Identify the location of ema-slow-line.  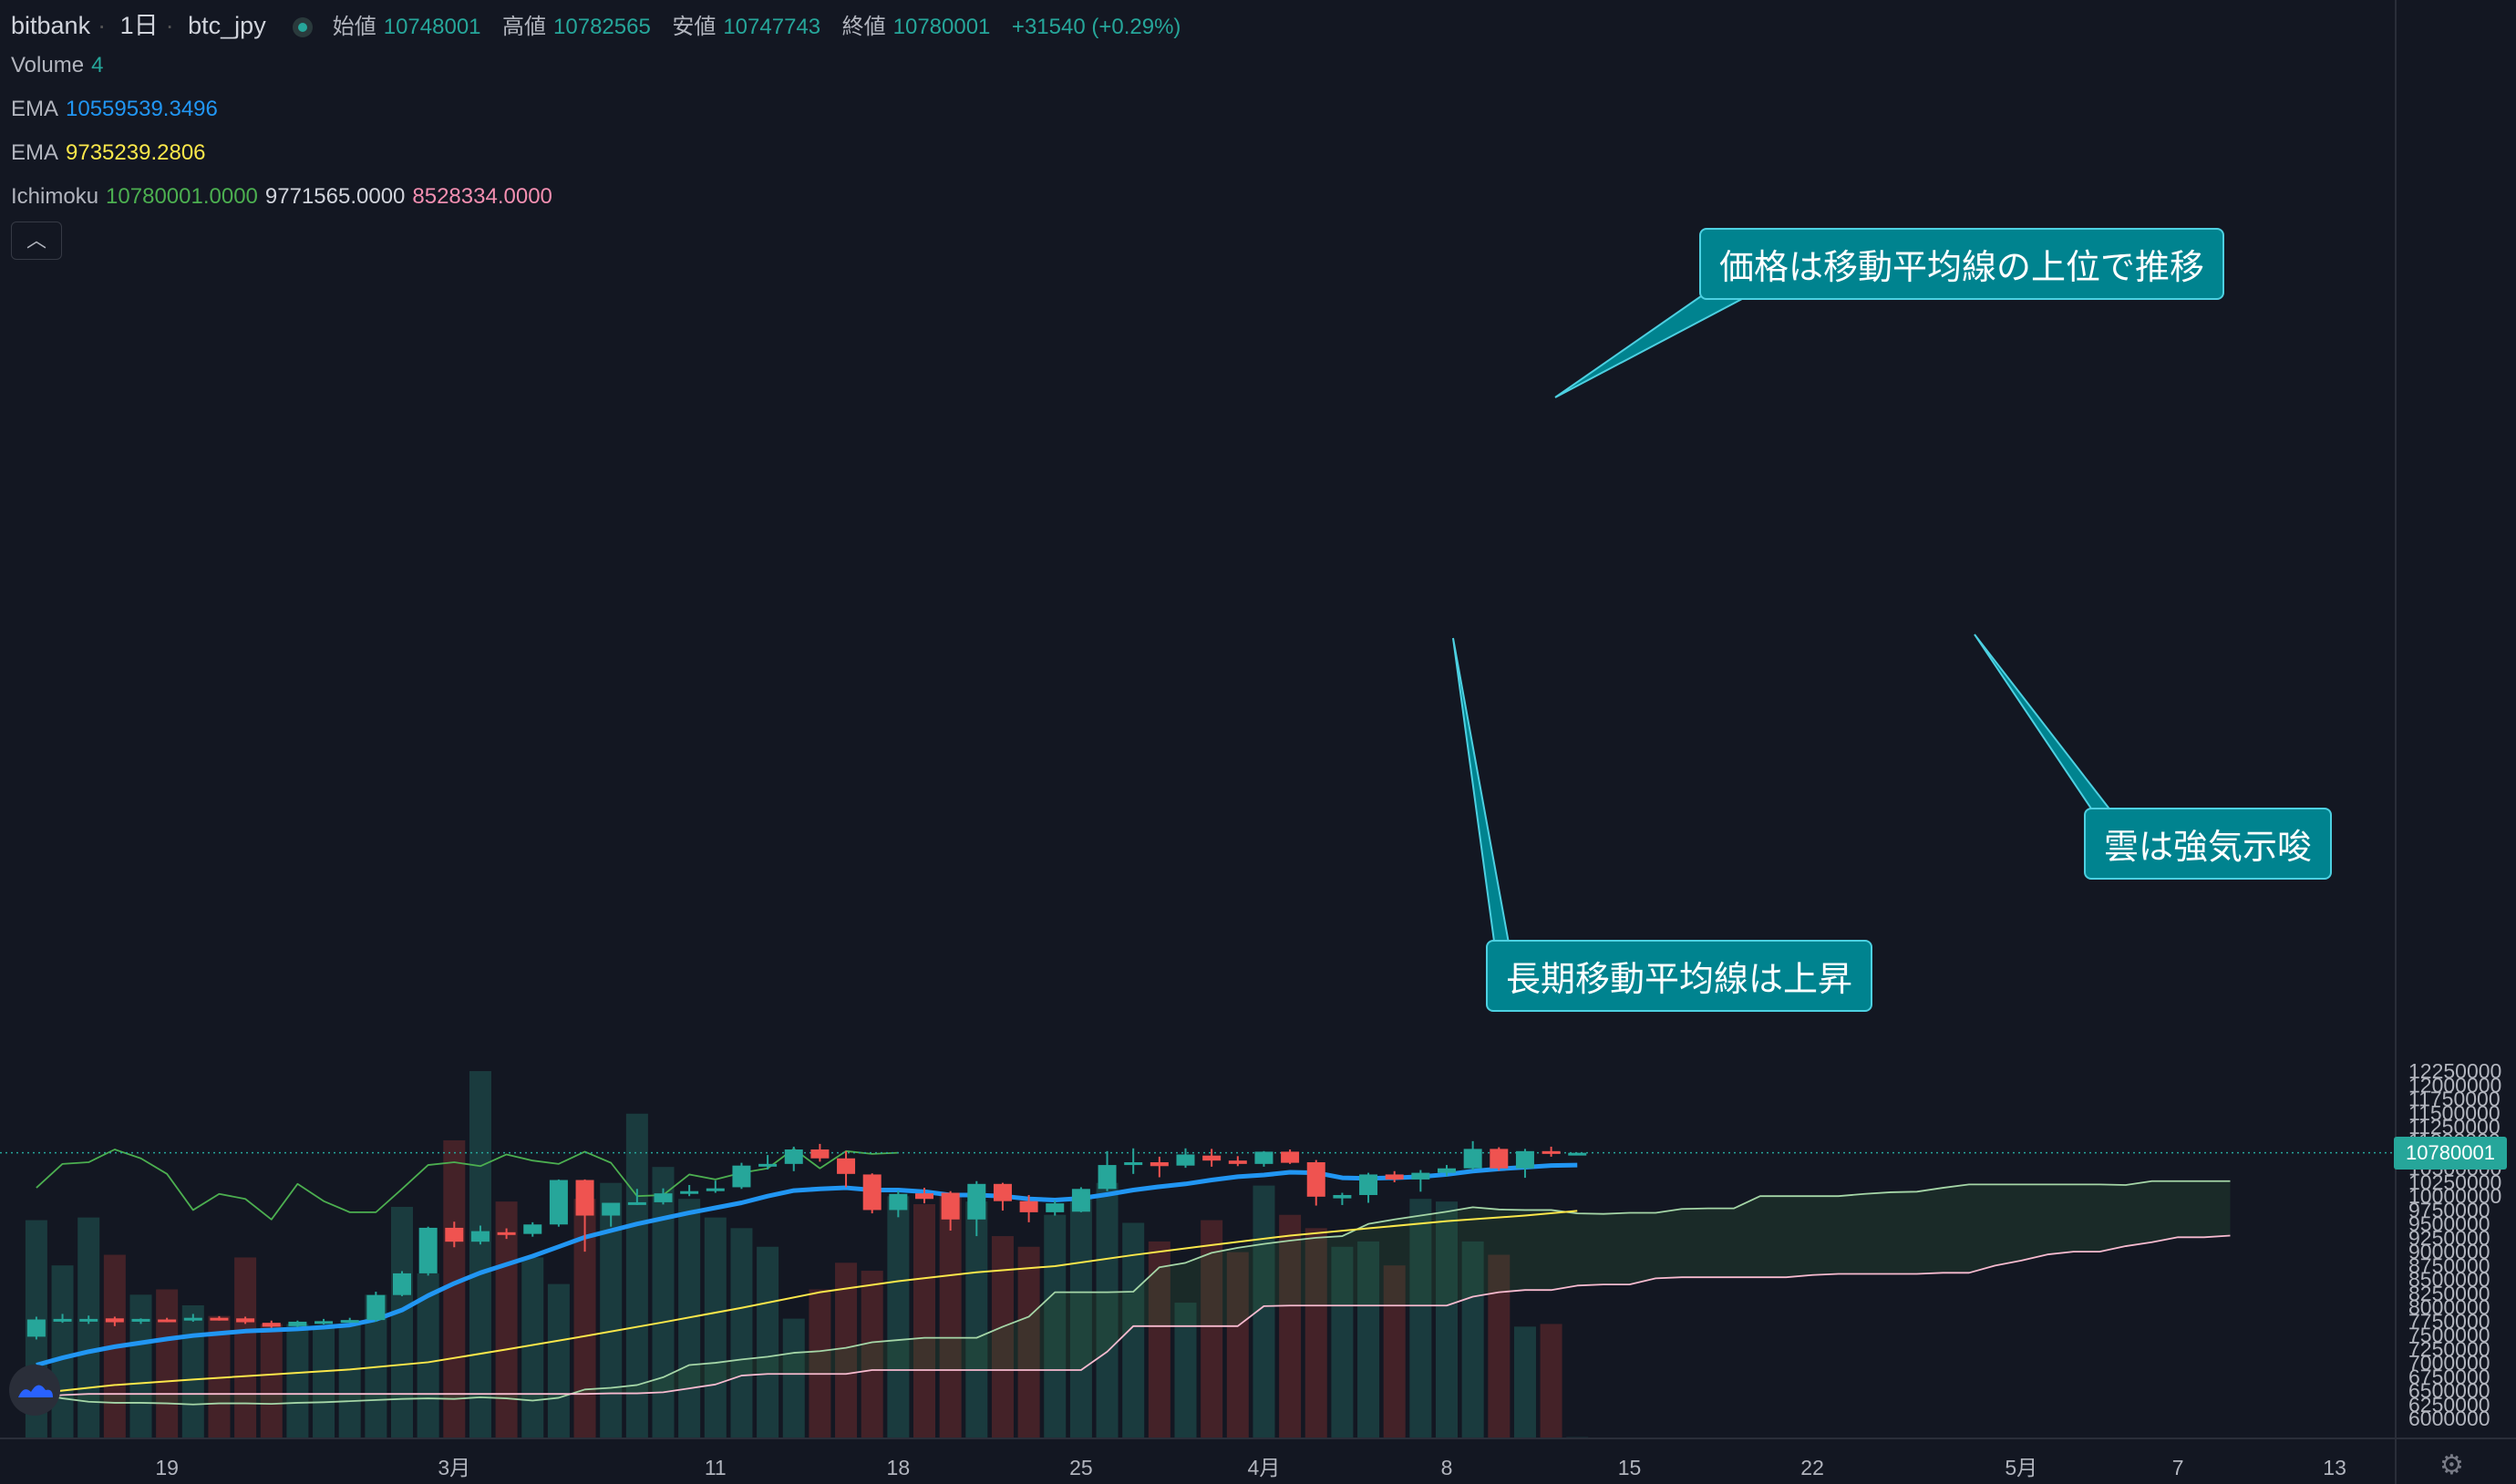
(807, 1302).